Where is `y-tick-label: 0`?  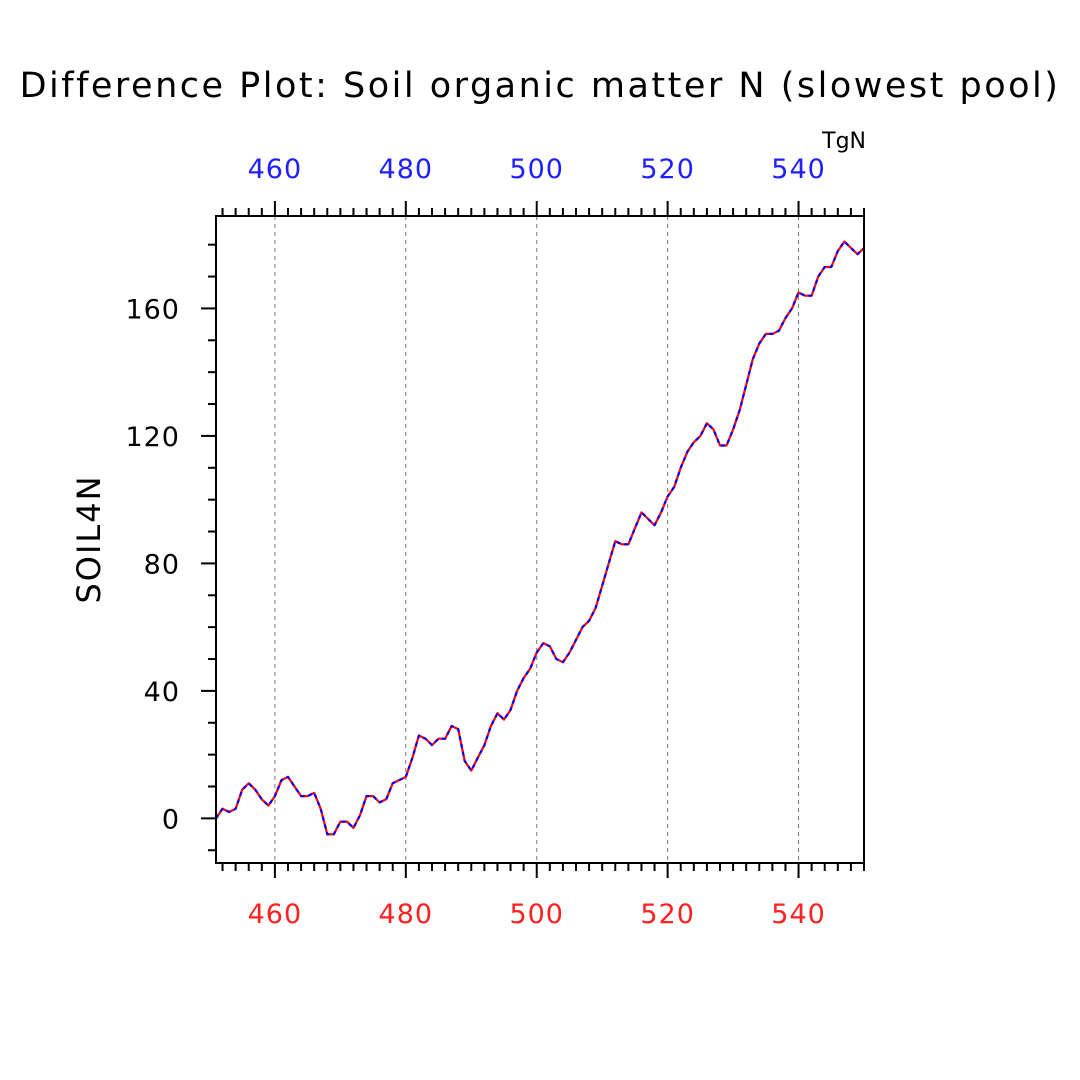 y-tick-label: 0 is located at coordinates (171, 819).